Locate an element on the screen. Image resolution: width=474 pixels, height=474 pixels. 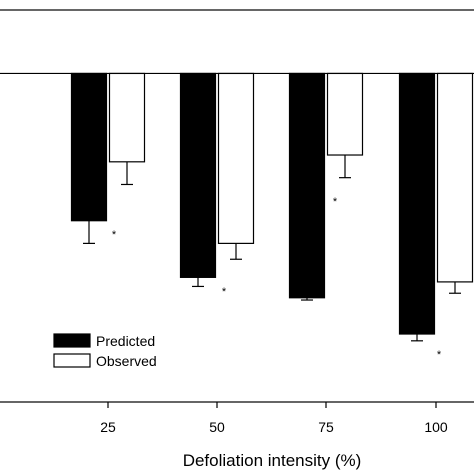
legend-swatch-predicted is located at coordinates (72, 340).